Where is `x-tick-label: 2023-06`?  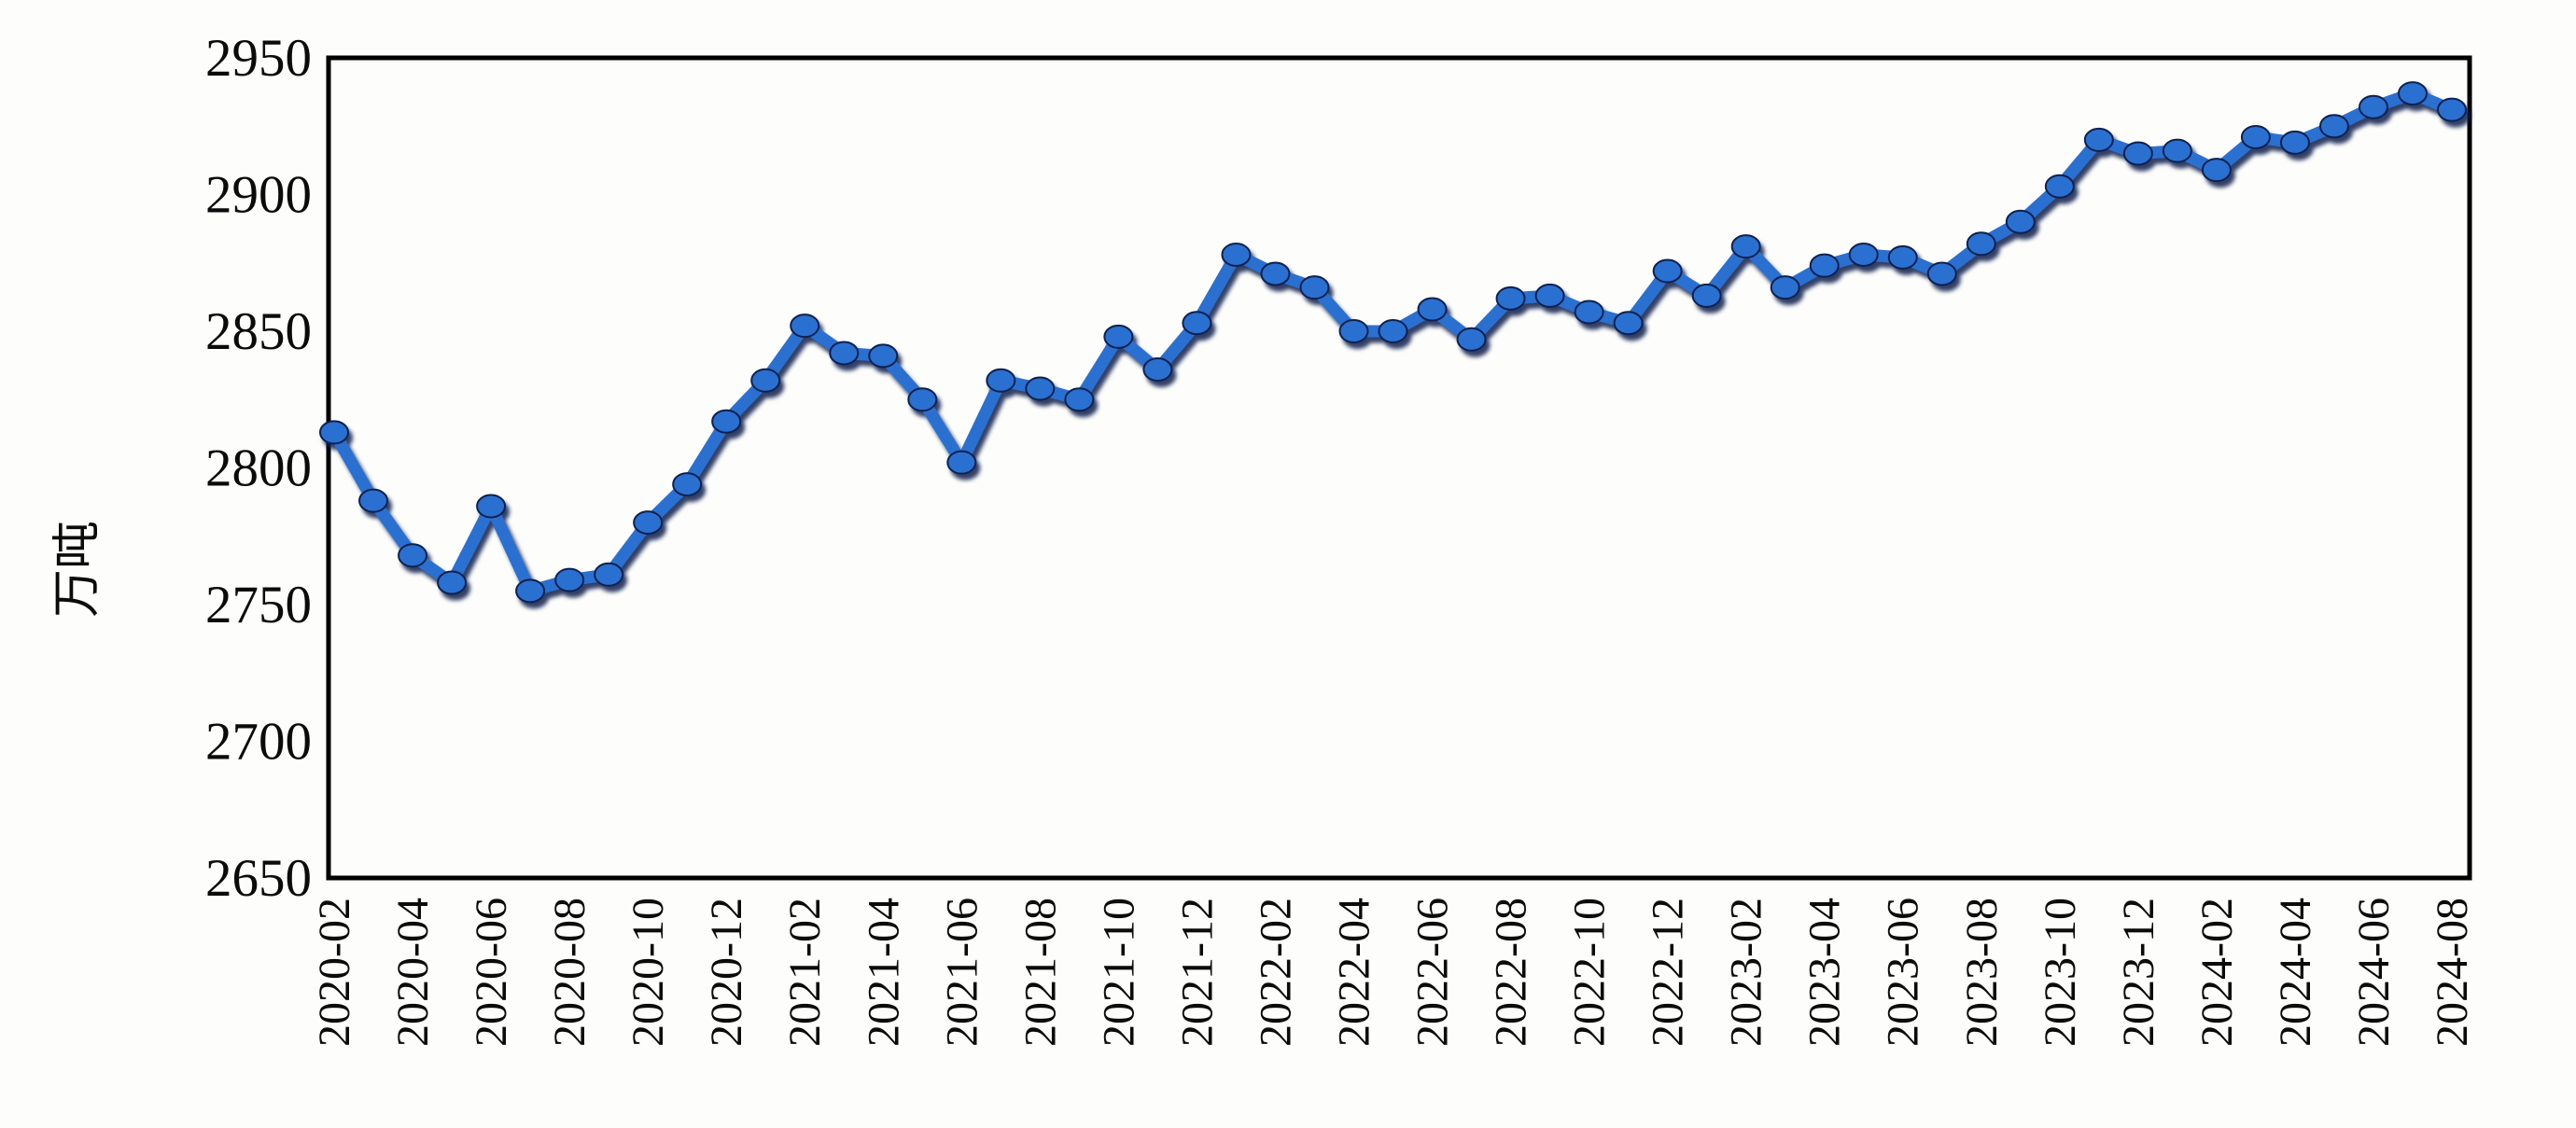 x-tick-label: 2023-06 is located at coordinates (1903, 972).